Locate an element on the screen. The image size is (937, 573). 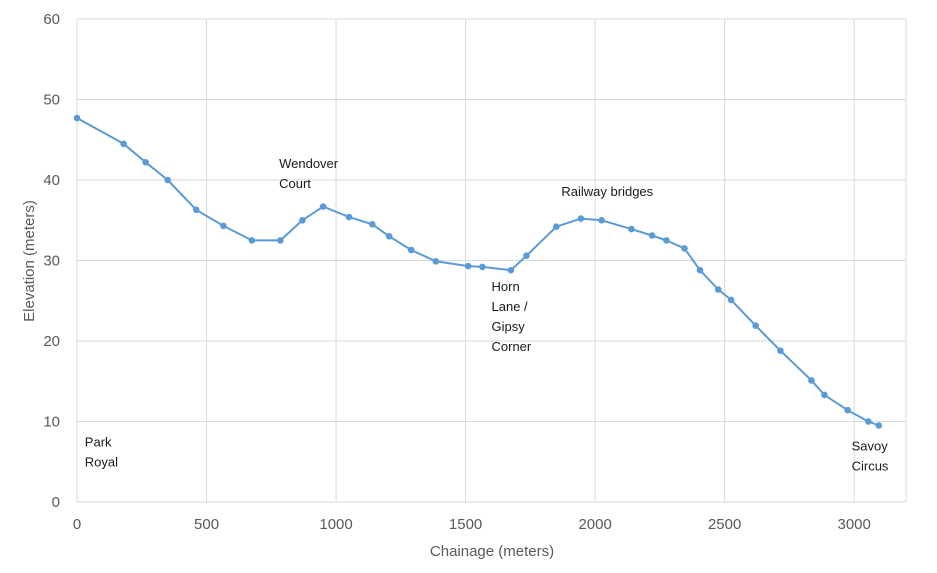
y-tick-label: 40 is located at coordinates (51, 180).